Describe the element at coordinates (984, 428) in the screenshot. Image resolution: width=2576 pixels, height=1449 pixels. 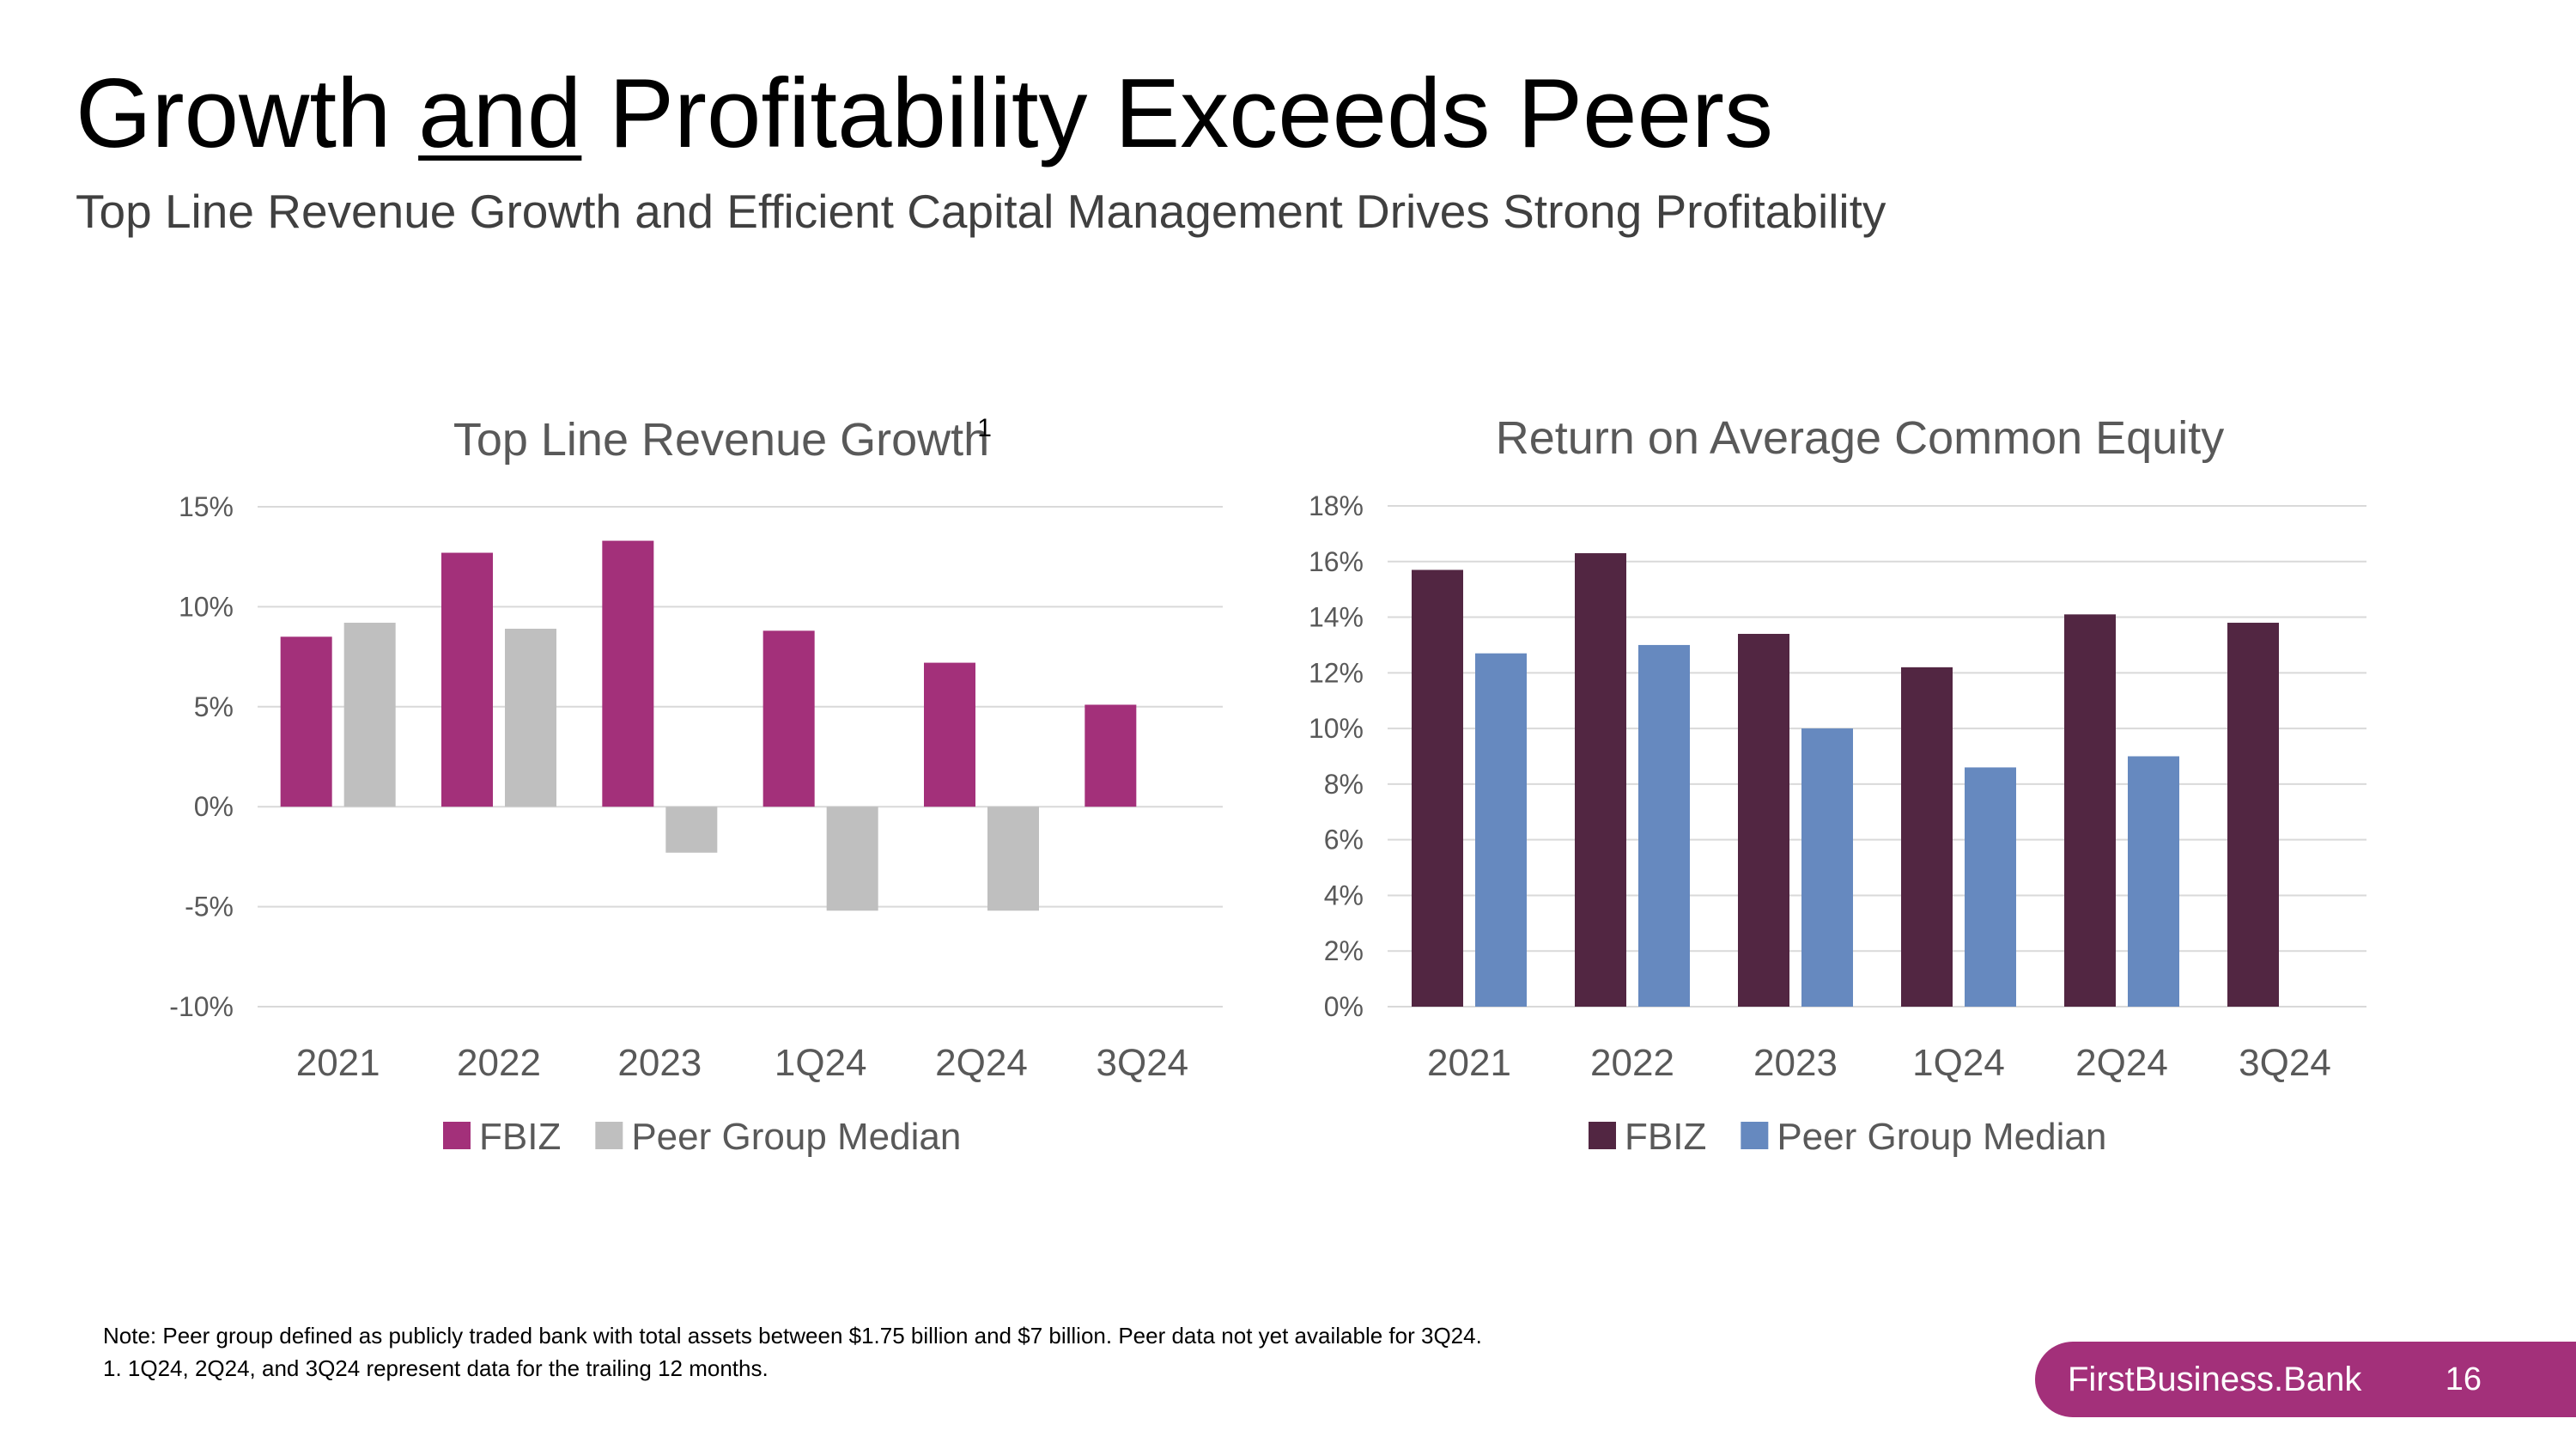
I see `revenue-title-footnote-marker: 1` at that location.